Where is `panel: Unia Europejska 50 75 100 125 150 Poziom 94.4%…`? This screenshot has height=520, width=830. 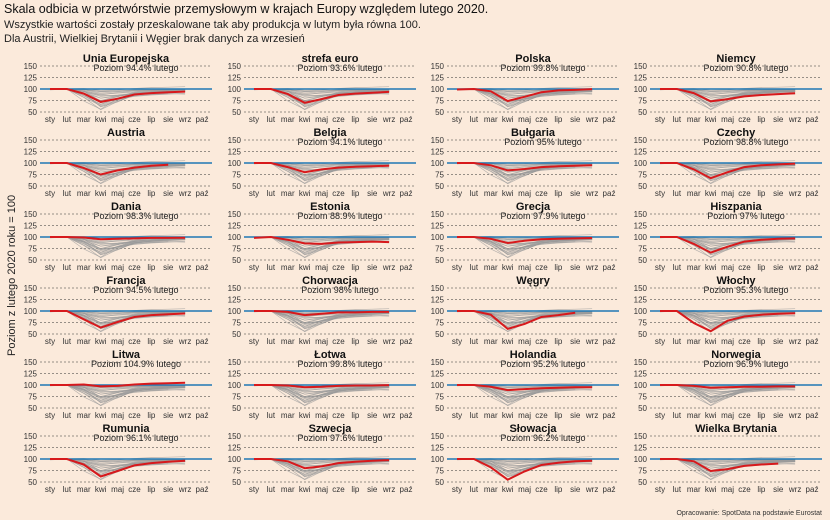 panel: Unia Europejska 50 75 100 125 150 Poziom 94.4%… is located at coordinates (118, 88).